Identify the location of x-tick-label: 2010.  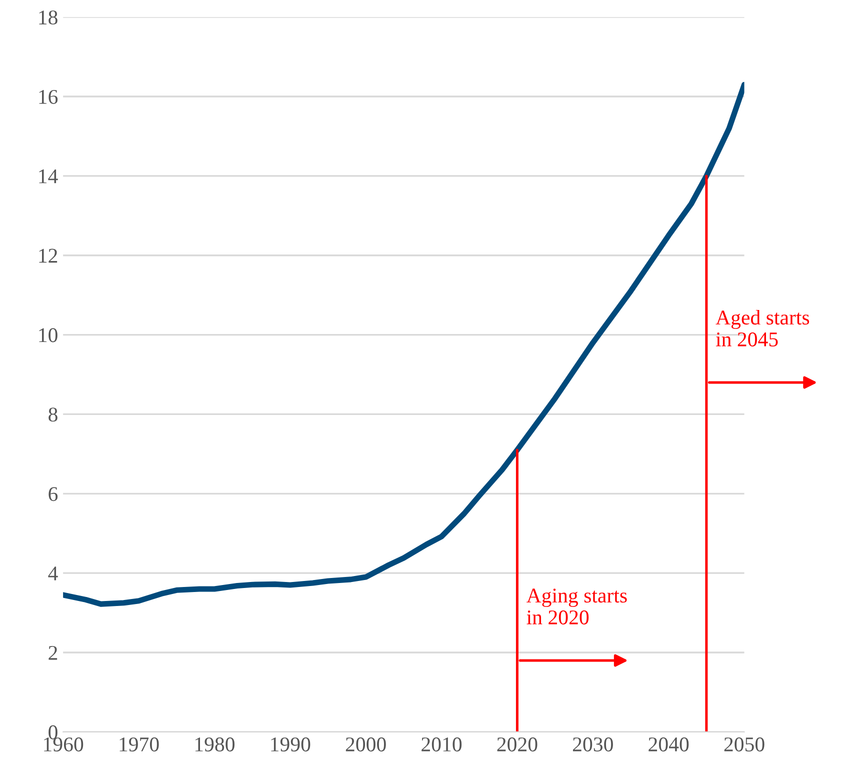
(442, 744).